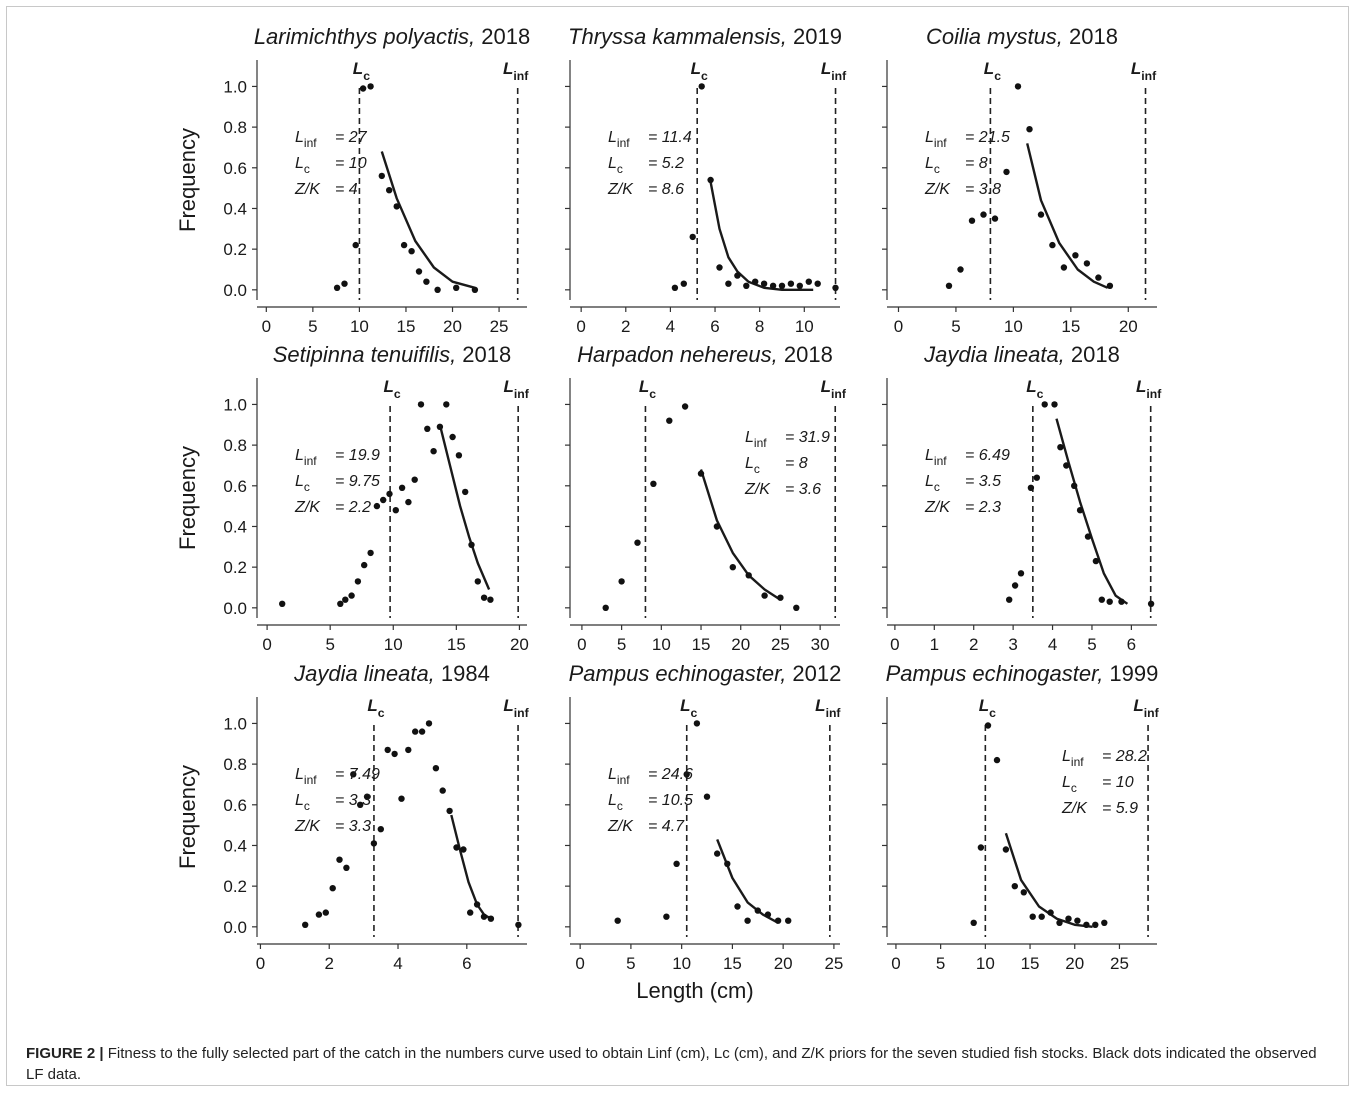 Image resolution: width=1357 pixels, height=1093 pixels. Describe the element at coordinates (1012, 644) in the screenshot. I see `x-tick-label: 3` at that location.